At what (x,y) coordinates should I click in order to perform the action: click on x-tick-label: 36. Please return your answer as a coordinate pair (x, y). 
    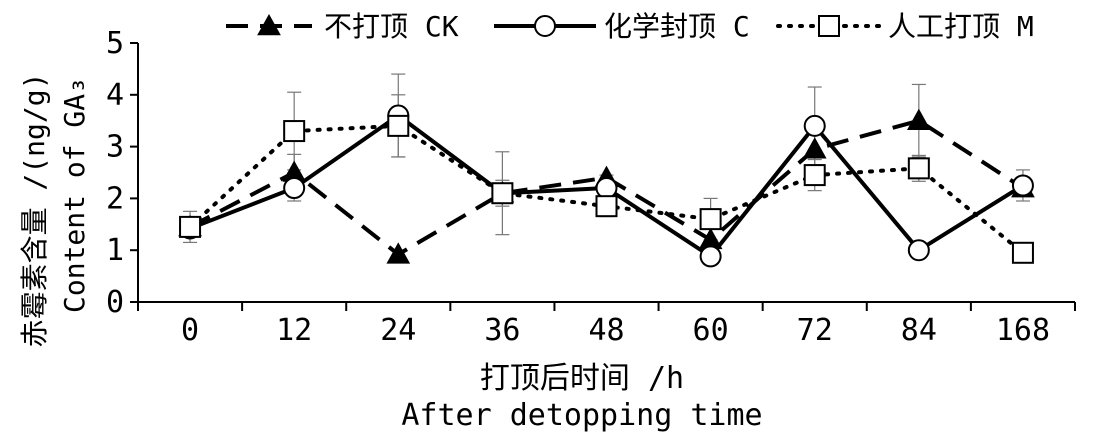
    Looking at the image, I should click on (502, 330).